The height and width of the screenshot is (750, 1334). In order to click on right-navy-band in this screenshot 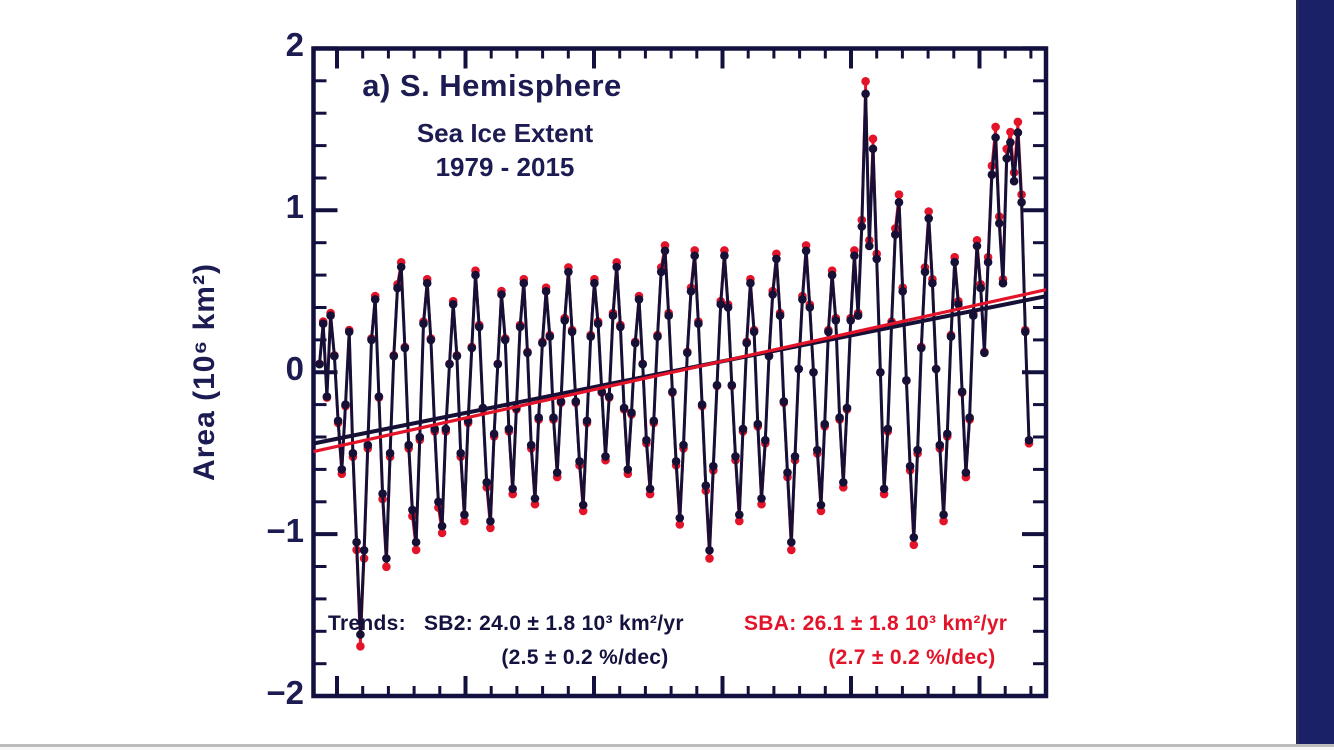, I will do `click(1315, 375)`.